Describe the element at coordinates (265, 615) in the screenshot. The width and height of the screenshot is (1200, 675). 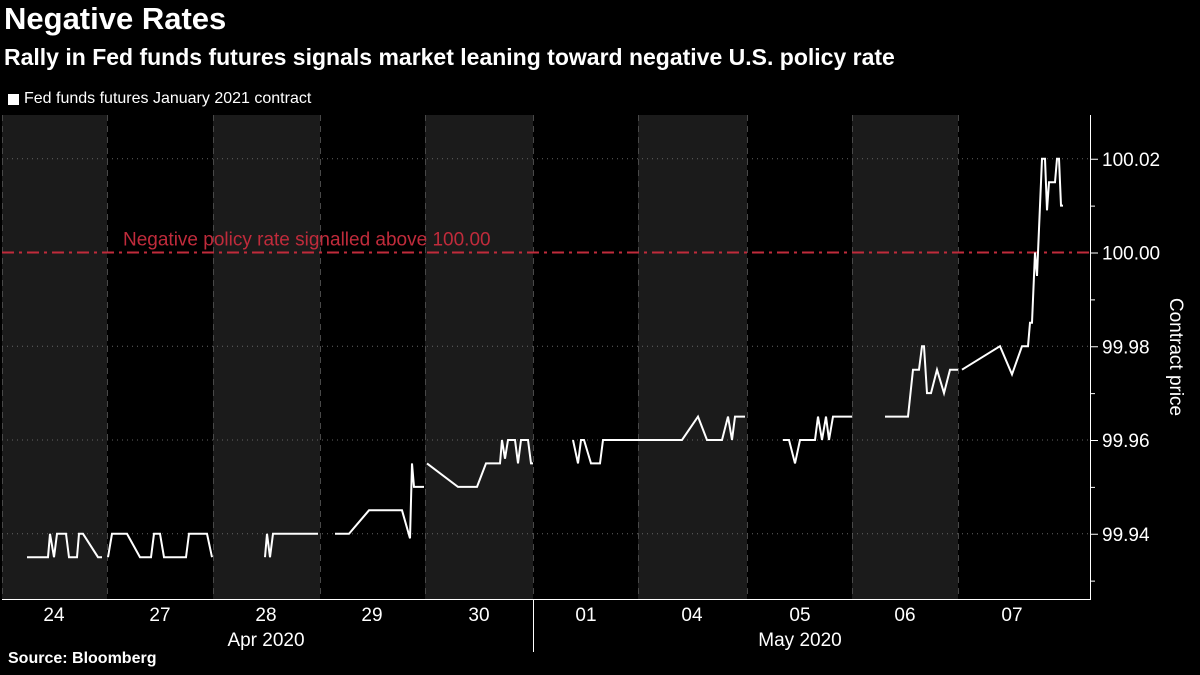
I see `x-tick-label: 28` at that location.